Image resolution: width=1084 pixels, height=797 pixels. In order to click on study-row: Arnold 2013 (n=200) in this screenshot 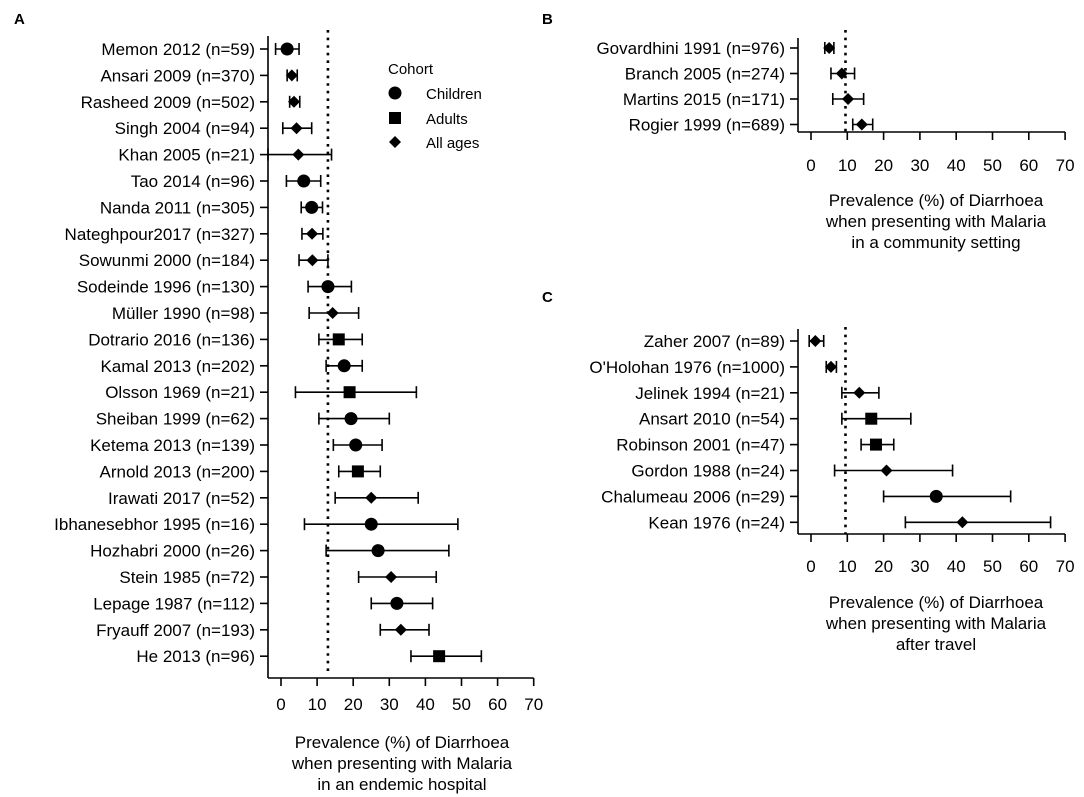, I will do `click(241, 471)`.